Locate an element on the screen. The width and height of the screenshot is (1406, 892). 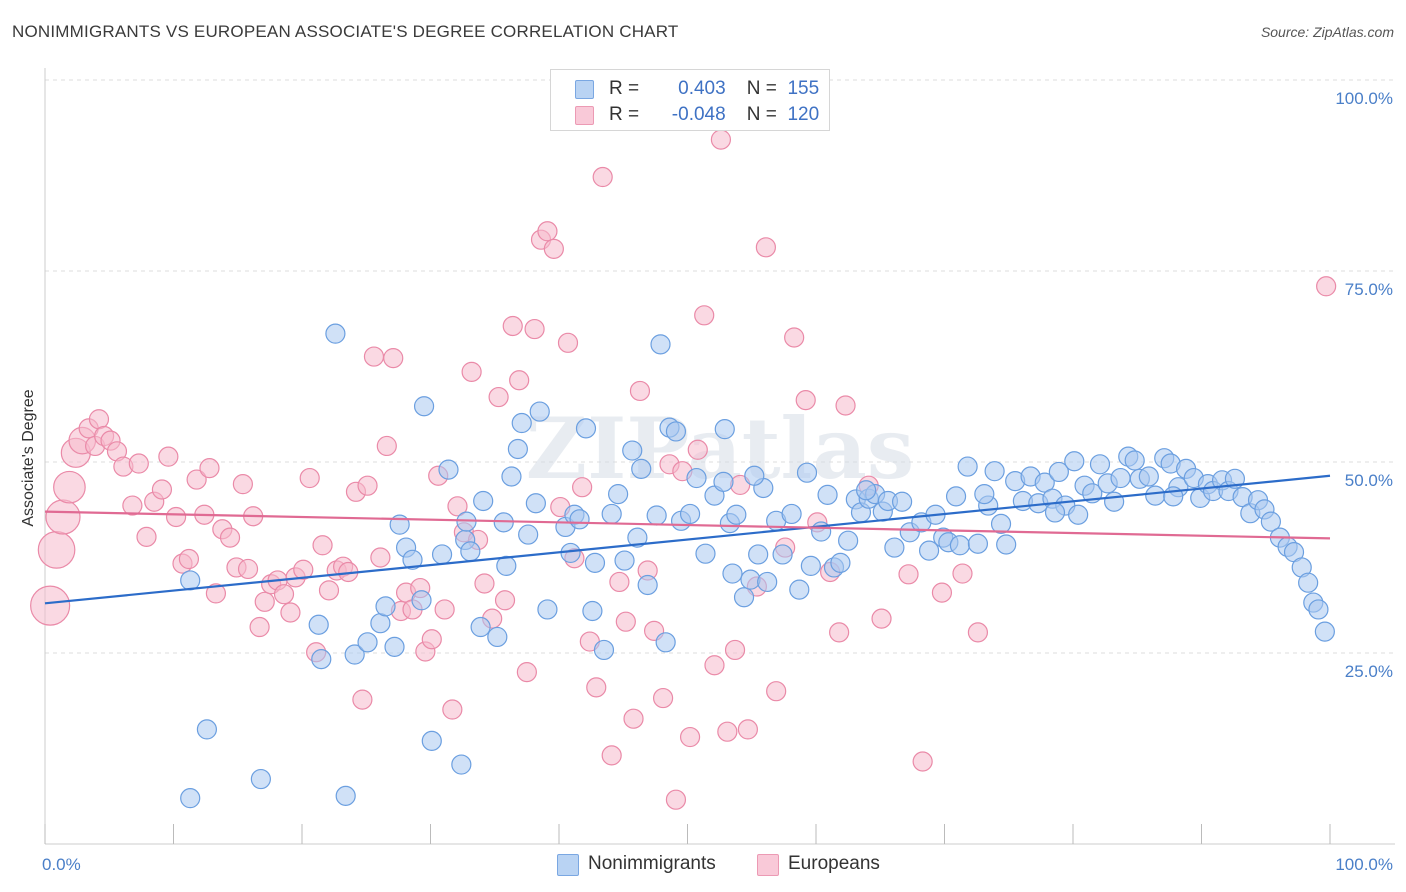
y-axis-label: Associate's Degree is located at coordinates (28, 457).